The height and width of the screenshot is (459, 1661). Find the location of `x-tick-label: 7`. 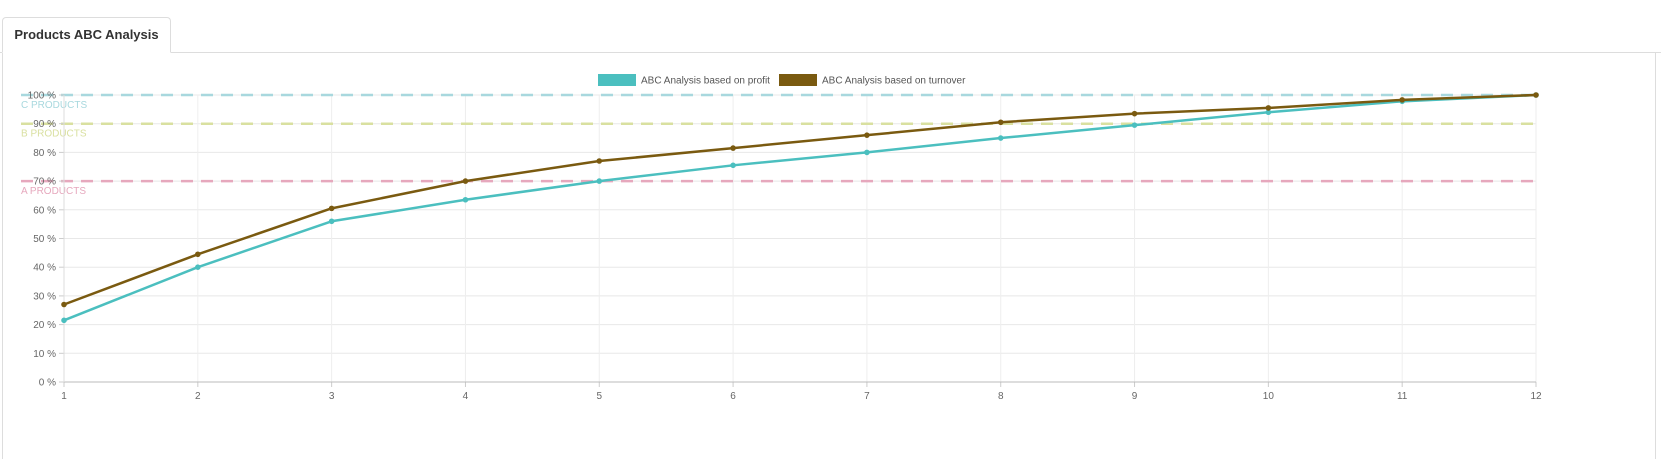

x-tick-label: 7 is located at coordinates (867, 396).